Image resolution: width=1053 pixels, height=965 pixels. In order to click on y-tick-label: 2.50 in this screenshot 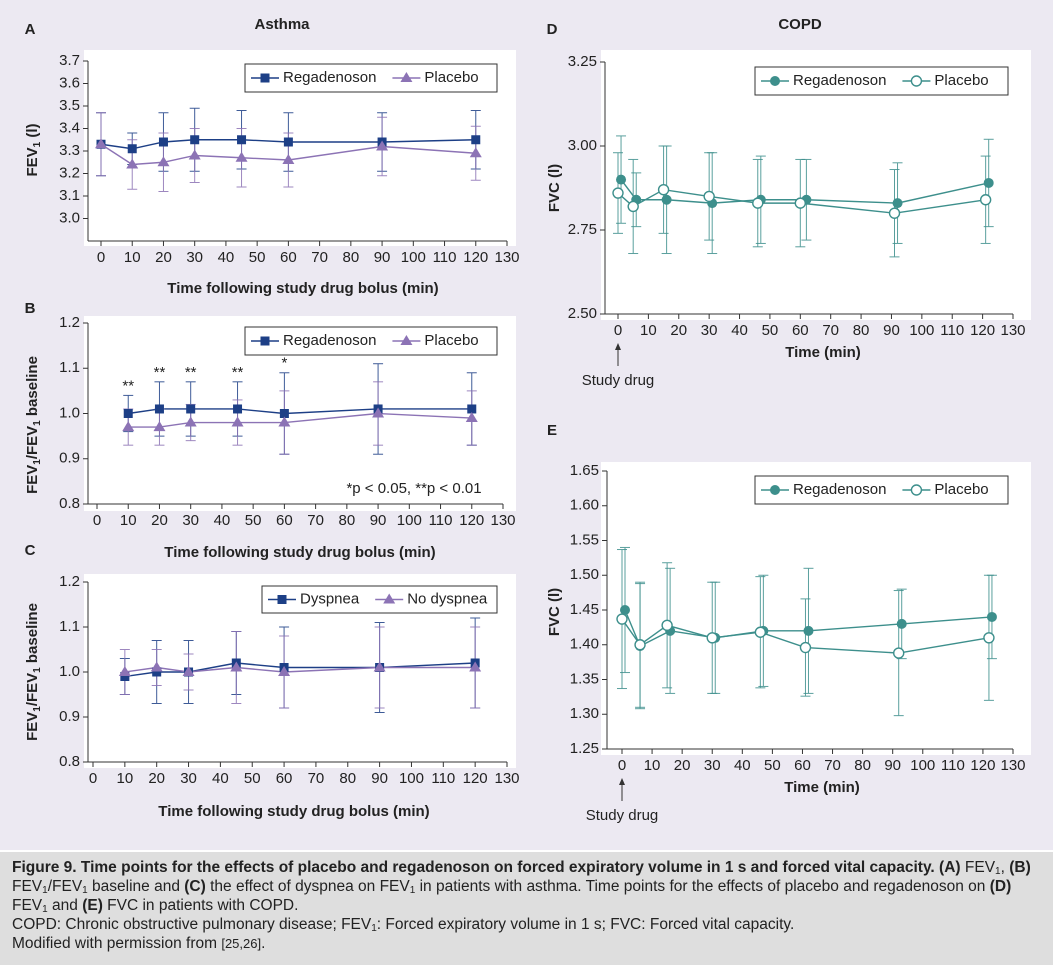, I will do `click(582, 313)`.